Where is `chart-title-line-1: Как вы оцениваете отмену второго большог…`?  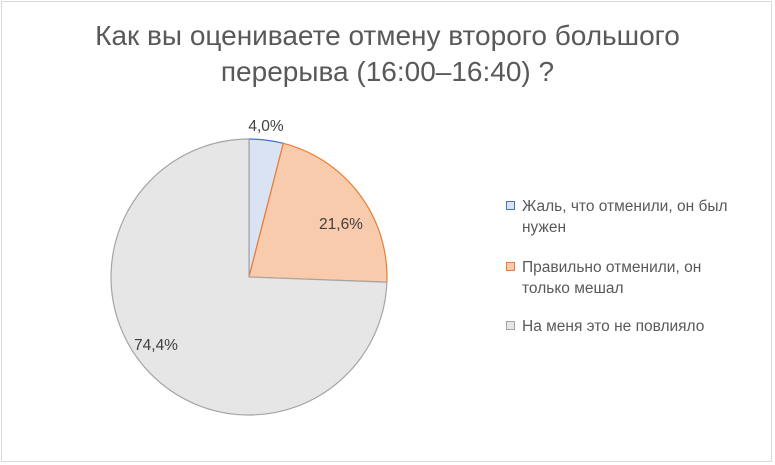 chart-title-line-1: Как вы оцениваете отмену второго большог… is located at coordinates (387, 35).